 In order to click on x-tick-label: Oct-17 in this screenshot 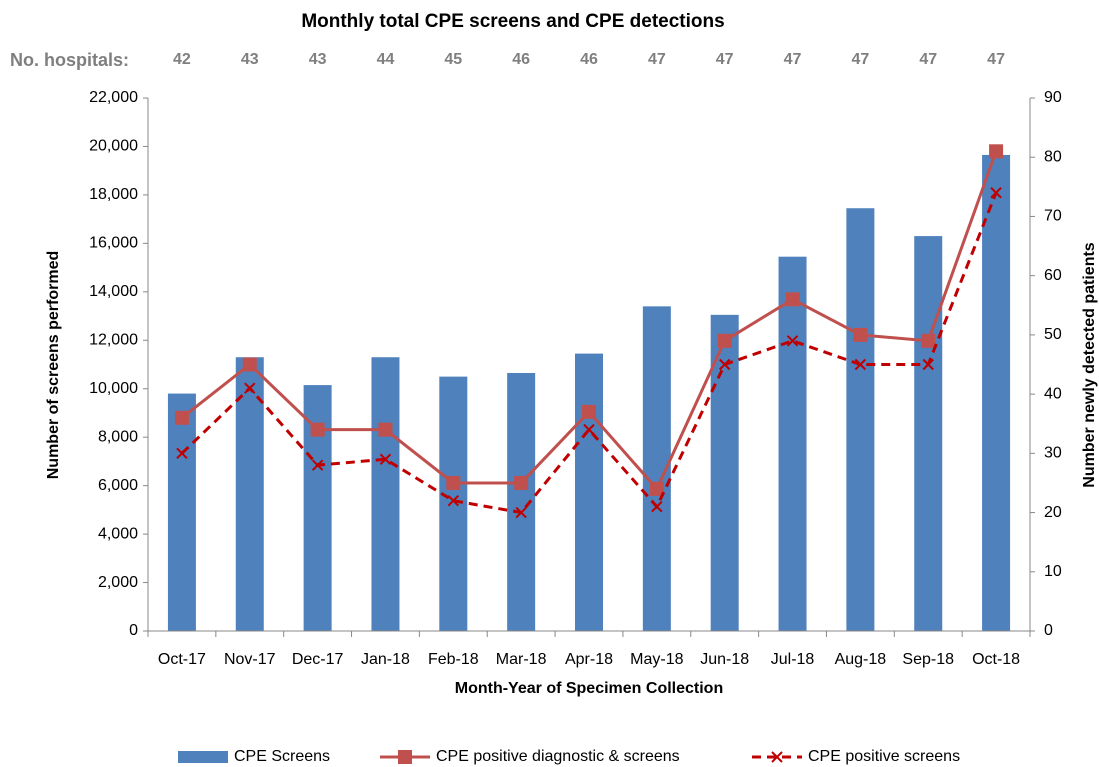, I will do `click(182, 659)`.